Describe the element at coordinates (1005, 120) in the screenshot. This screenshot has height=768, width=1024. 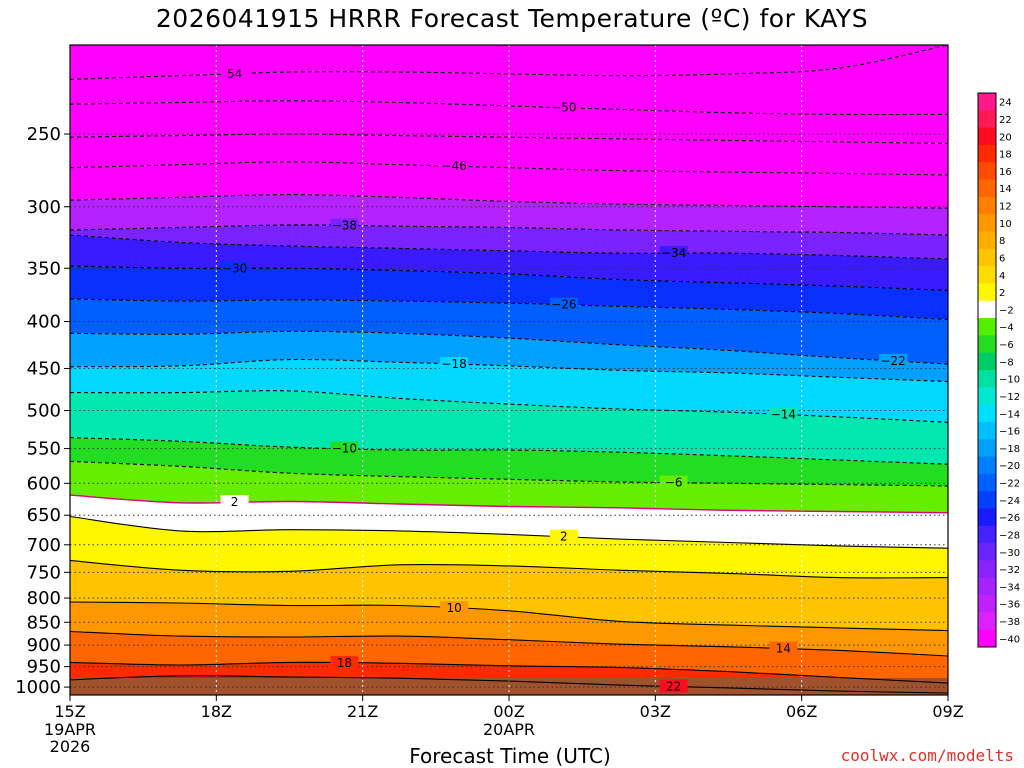
I see `colorbar-tick-label: 22` at that location.